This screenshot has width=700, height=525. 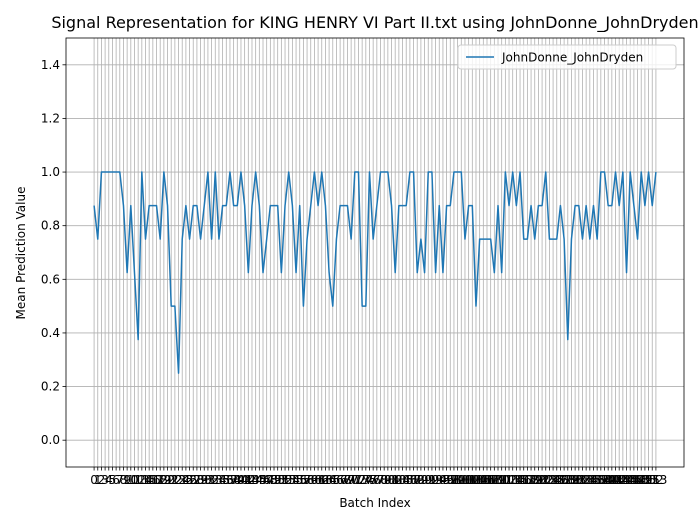 I want to click on x-tick-label: 130, so click(x=571, y=480).